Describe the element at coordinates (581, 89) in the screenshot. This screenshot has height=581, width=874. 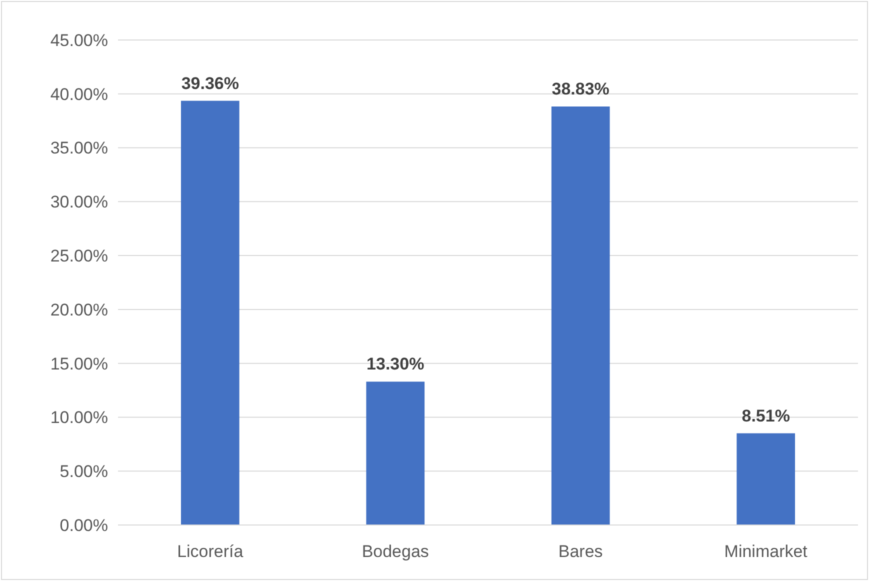
I see `data-label: 38.83%` at that location.